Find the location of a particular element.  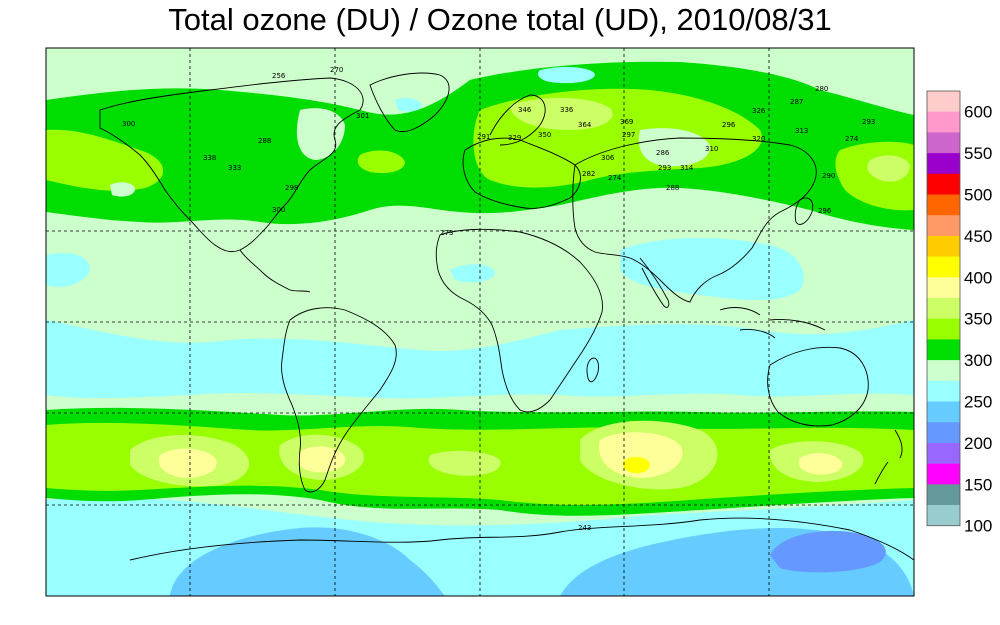

station-value: 336 is located at coordinates (567, 110).